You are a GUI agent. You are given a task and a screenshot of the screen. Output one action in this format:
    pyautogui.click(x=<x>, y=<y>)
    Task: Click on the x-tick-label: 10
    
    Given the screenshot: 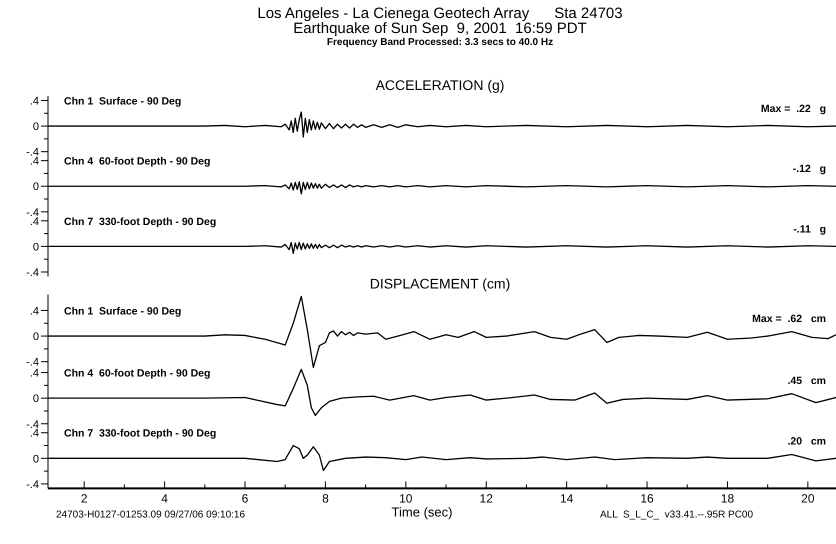 What is the action you would take?
    pyautogui.click(x=406, y=498)
    